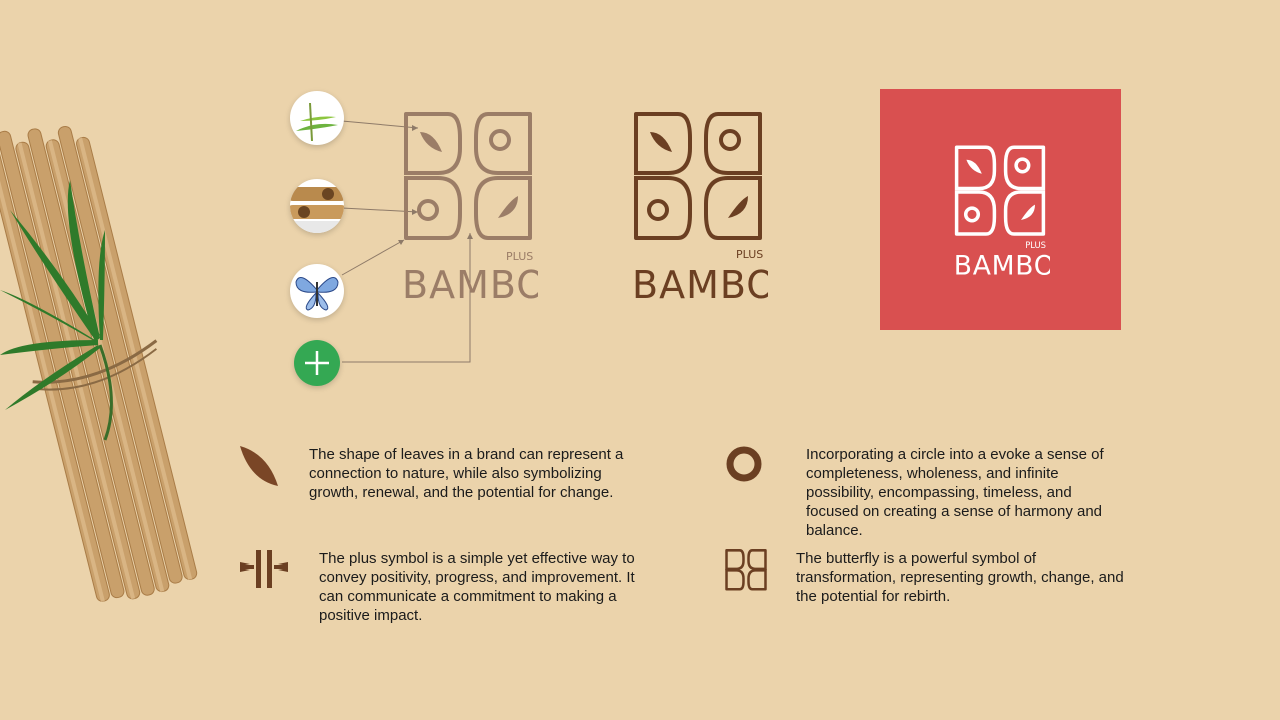 The height and width of the screenshot is (720, 1280). I want to click on circle-icon, so click(744, 464).